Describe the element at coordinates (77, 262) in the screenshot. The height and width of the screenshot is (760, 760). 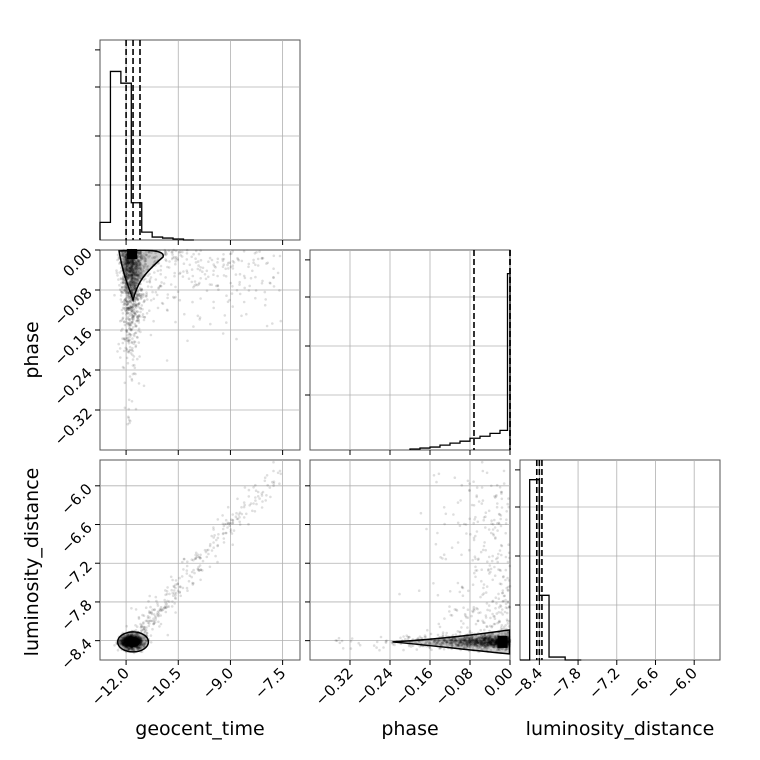
I see `y-tick-label-phase: 0.00` at that location.